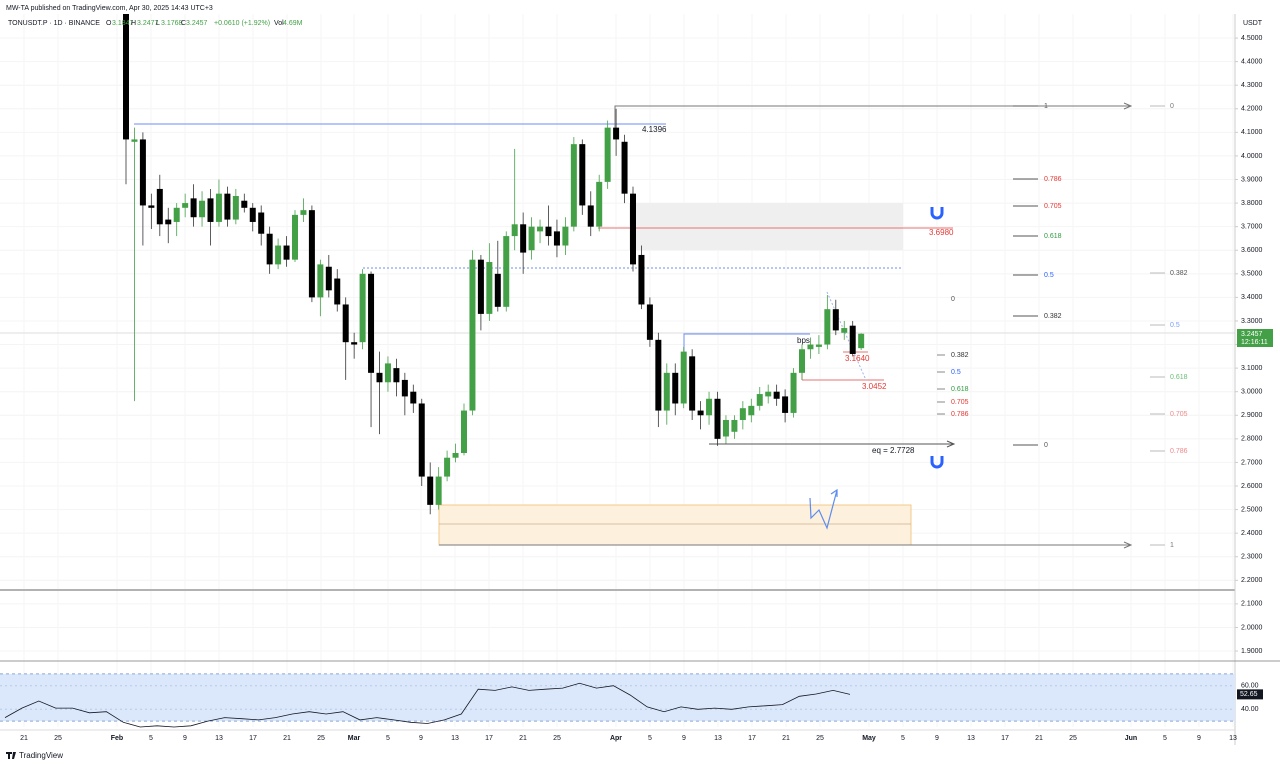 This screenshot has height=765, width=1280. Describe the element at coordinates (803, 340) in the screenshot. I see `bos-label: bps` at that location.